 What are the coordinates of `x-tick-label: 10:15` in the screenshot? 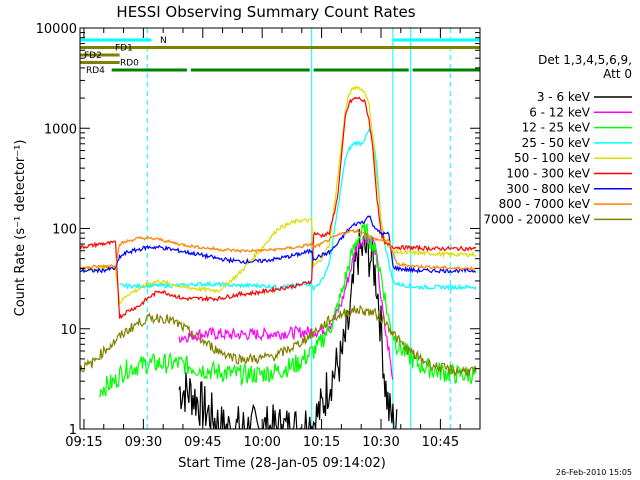 It's located at (321, 442).